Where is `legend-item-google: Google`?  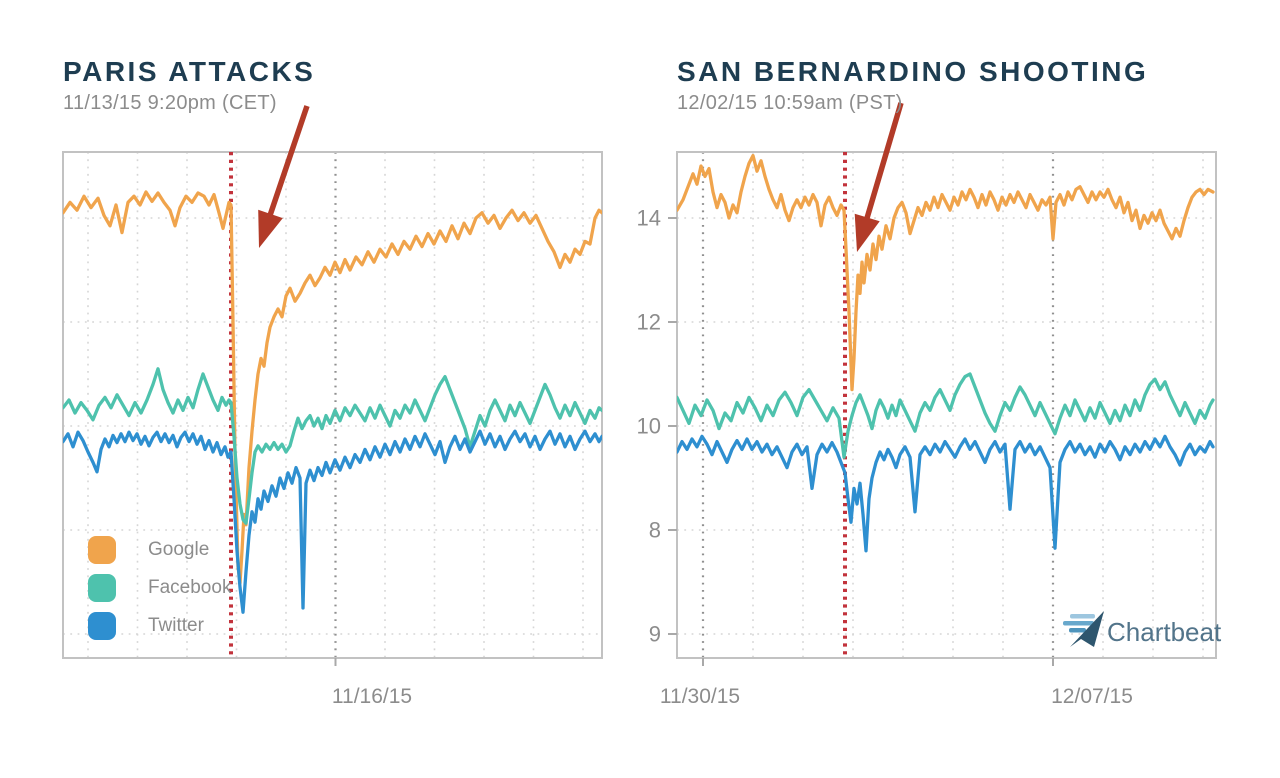 legend-item-google: Google is located at coordinates (159, 550).